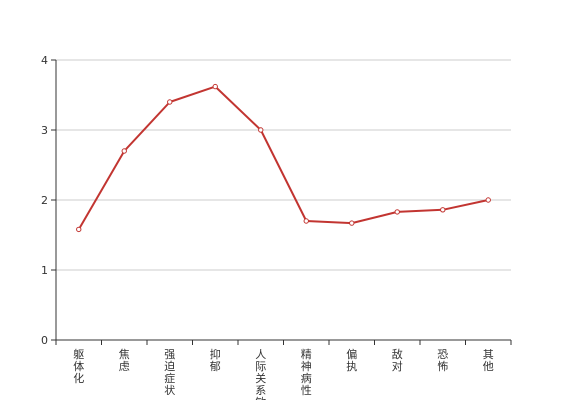 This screenshot has height=404, width=567. What do you see at coordinates (44, 340) in the screenshot?
I see `y-tick-label: 0` at bounding box center [44, 340].